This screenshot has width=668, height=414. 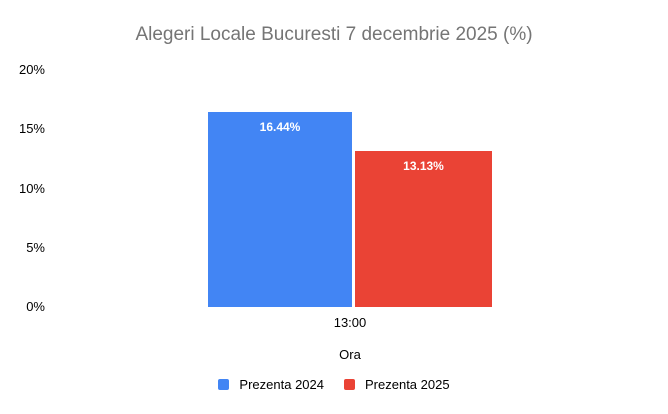 I want to click on bar-prezenta-2024: 16.44%, so click(x=280, y=209).